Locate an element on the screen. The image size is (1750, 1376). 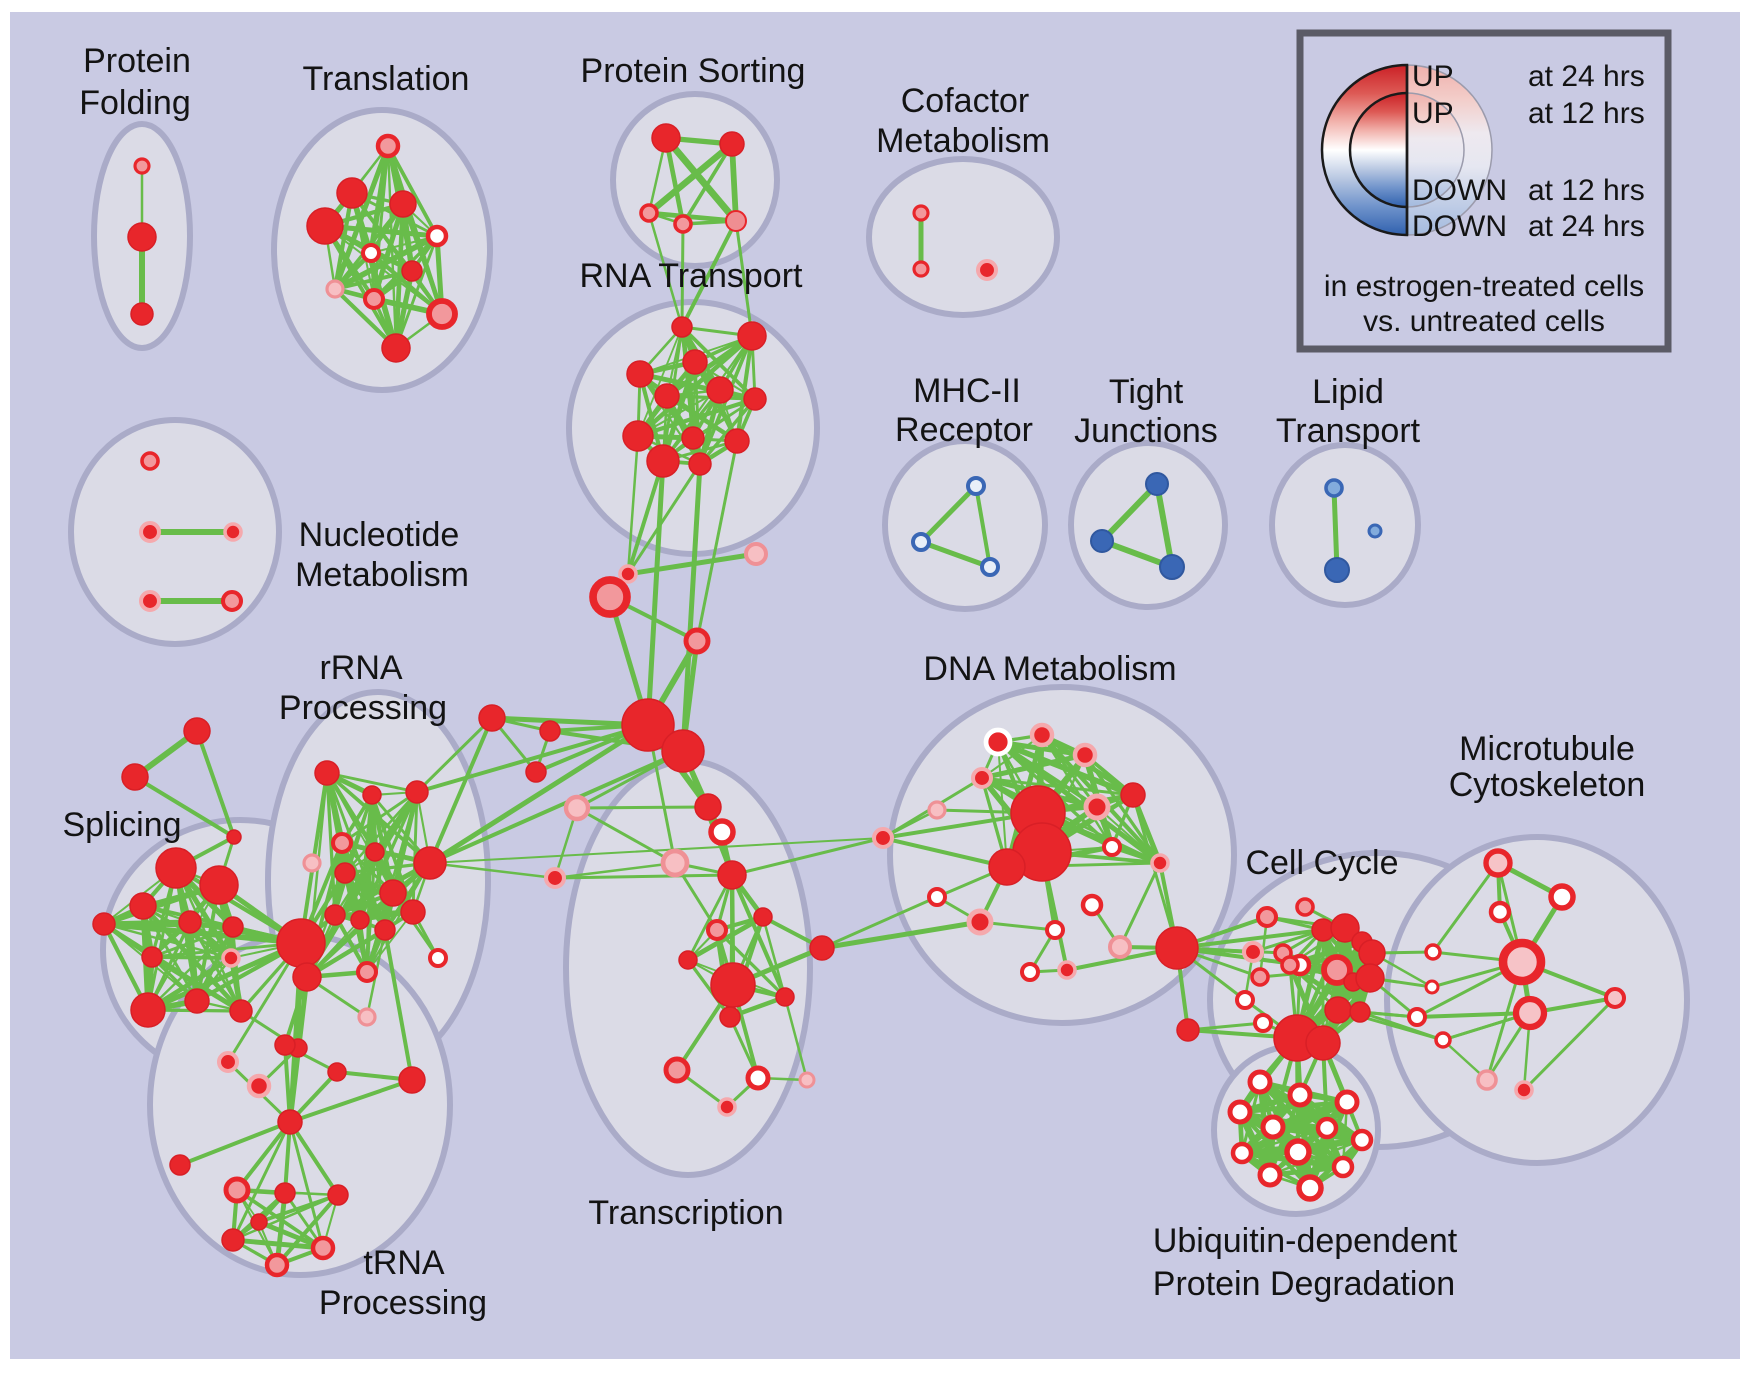
cluster-label-nucleotide-metabolism: Nucleotide is located at coordinates (379, 535).